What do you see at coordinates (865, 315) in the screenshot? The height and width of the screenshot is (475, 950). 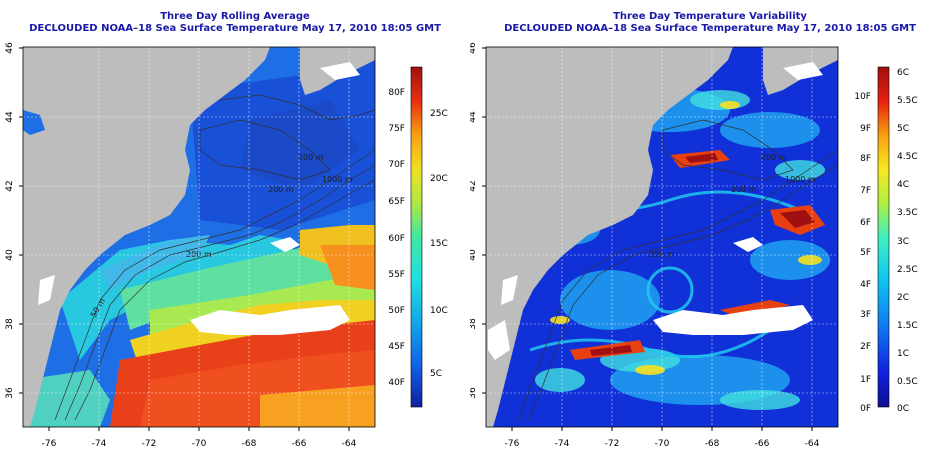 I see `colorbar-label: 3F` at bounding box center [865, 315].